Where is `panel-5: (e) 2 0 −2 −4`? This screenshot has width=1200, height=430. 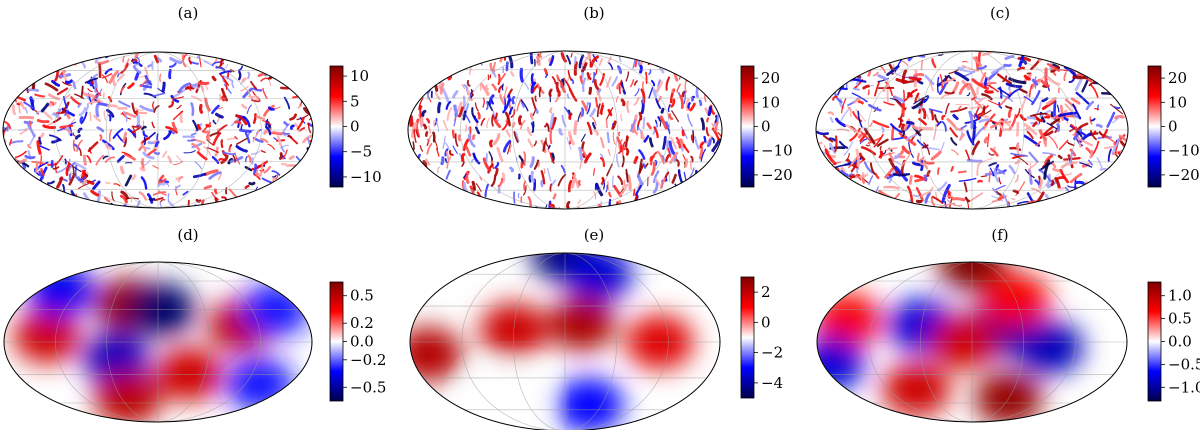 panel-5: (e) 2 0 −2 −4 is located at coordinates (596, 328).